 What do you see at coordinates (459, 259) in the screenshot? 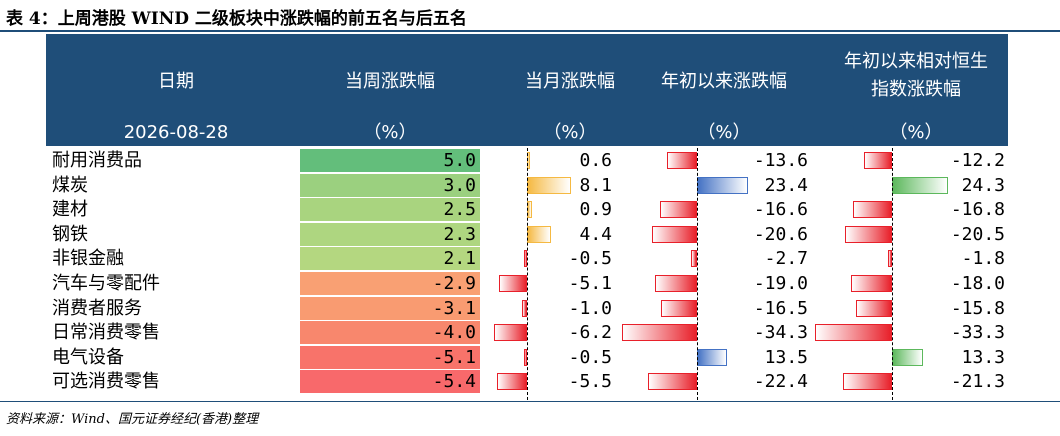
I see `week-change-value: 2.1` at bounding box center [459, 259].